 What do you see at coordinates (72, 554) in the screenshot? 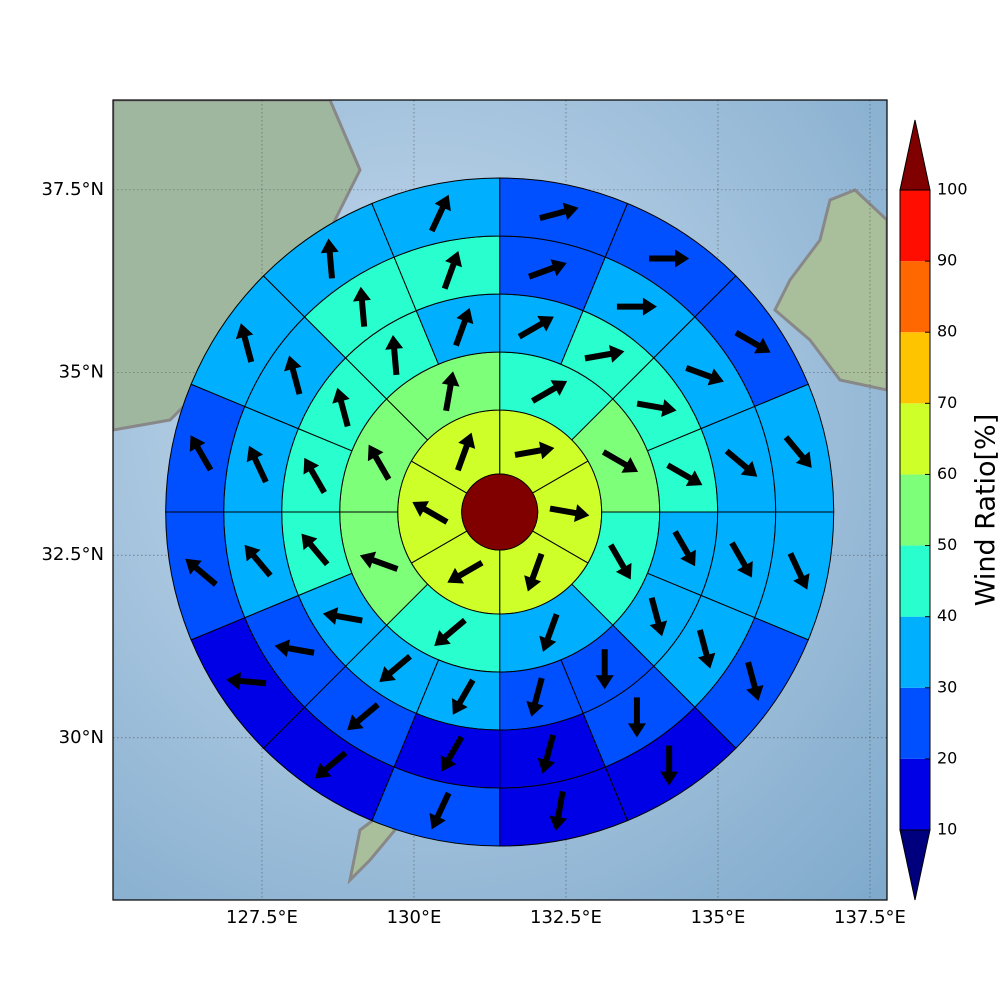
I see `y-tick-label: 32.5°N` at bounding box center [72, 554].